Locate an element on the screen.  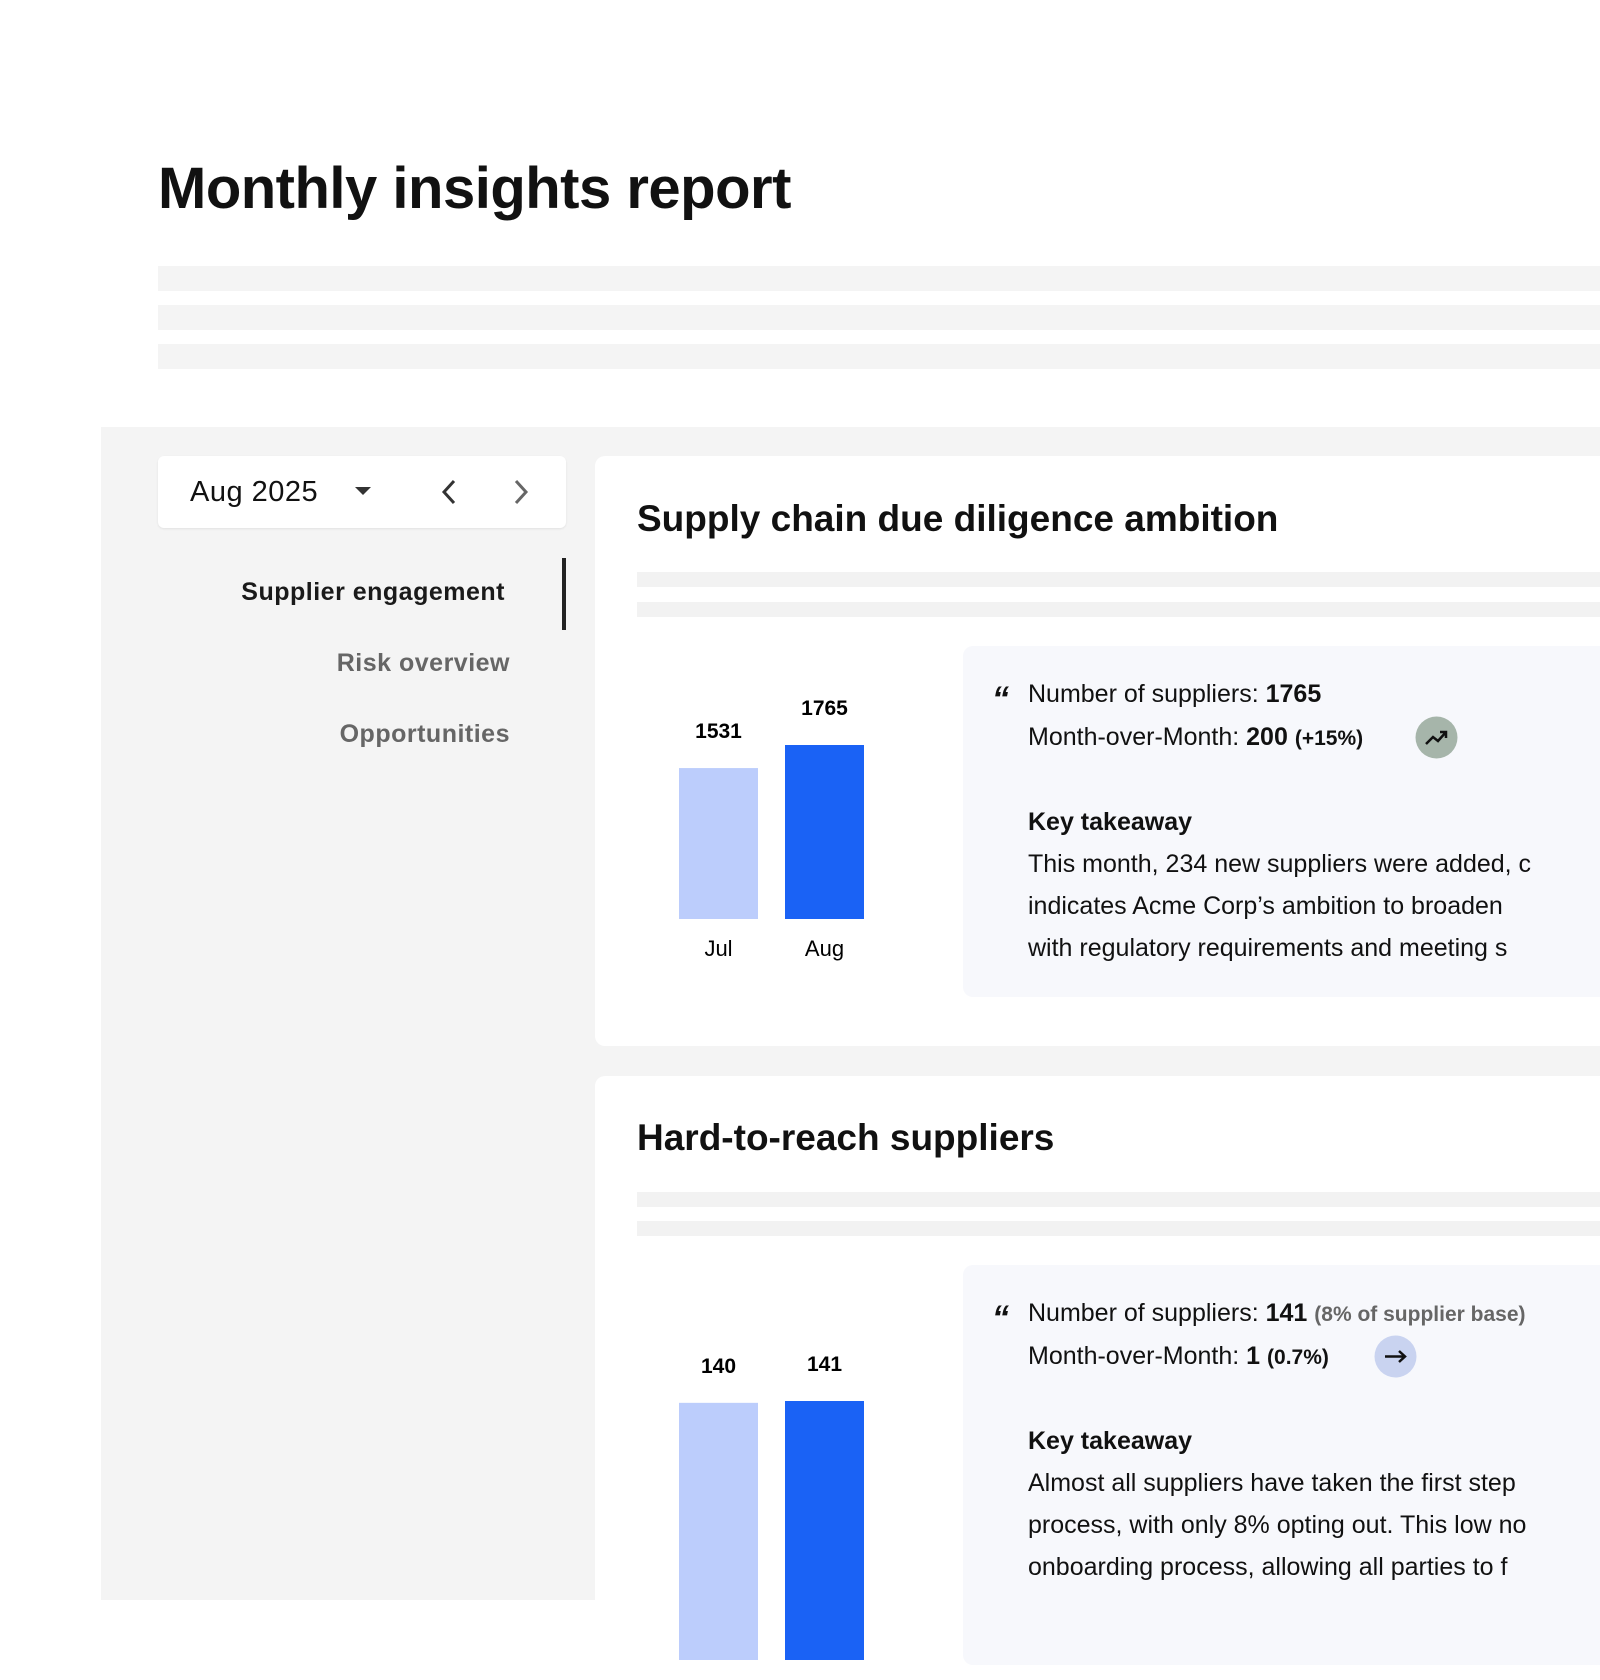
next-button is located at coordinates (520, 492).